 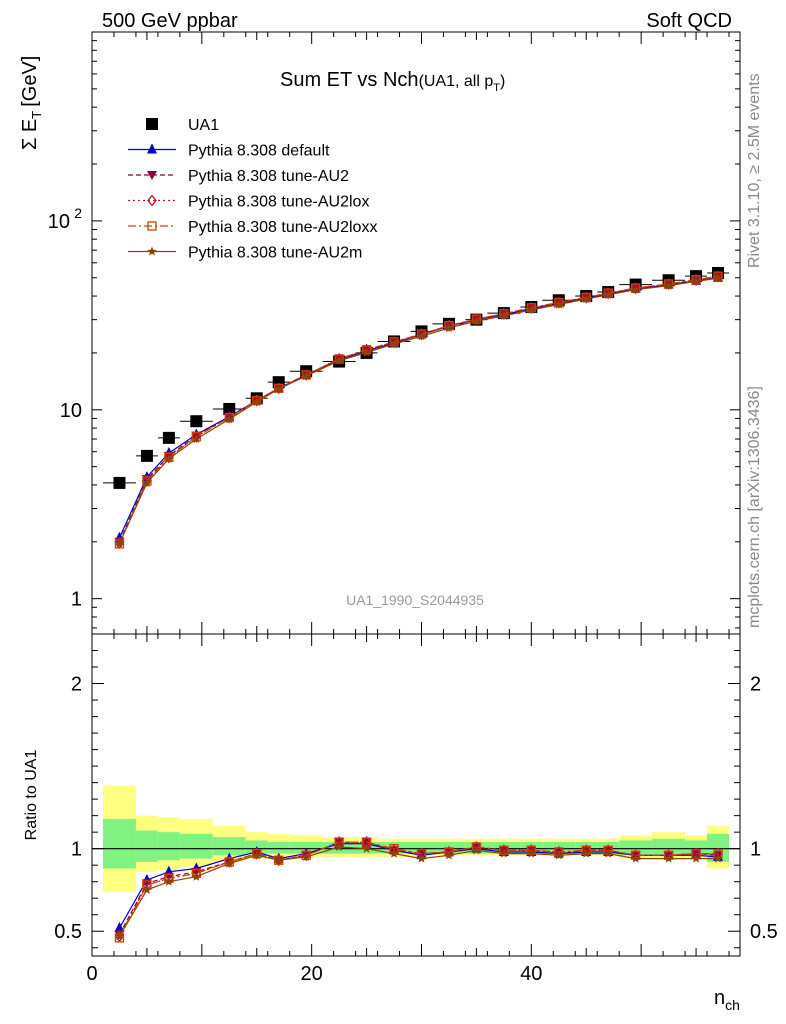 I want to click on legend-label-pythia-8-308-default: Pythia 8.308 default, so click(x=259, y=151).